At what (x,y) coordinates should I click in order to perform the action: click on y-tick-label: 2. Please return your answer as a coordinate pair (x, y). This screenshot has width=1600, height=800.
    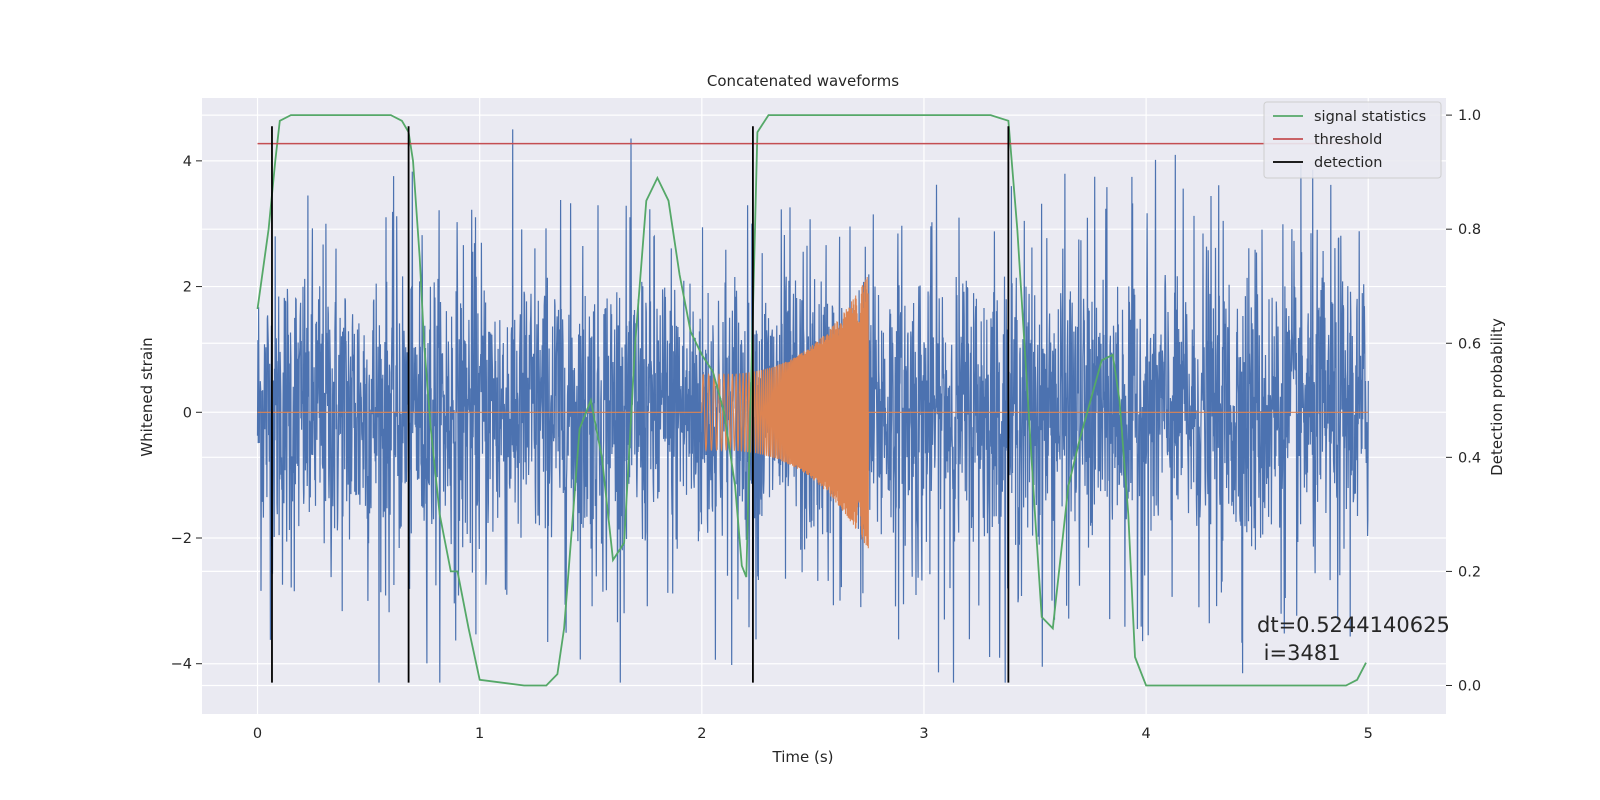
    Looking at the image, I should click on (187, 288).